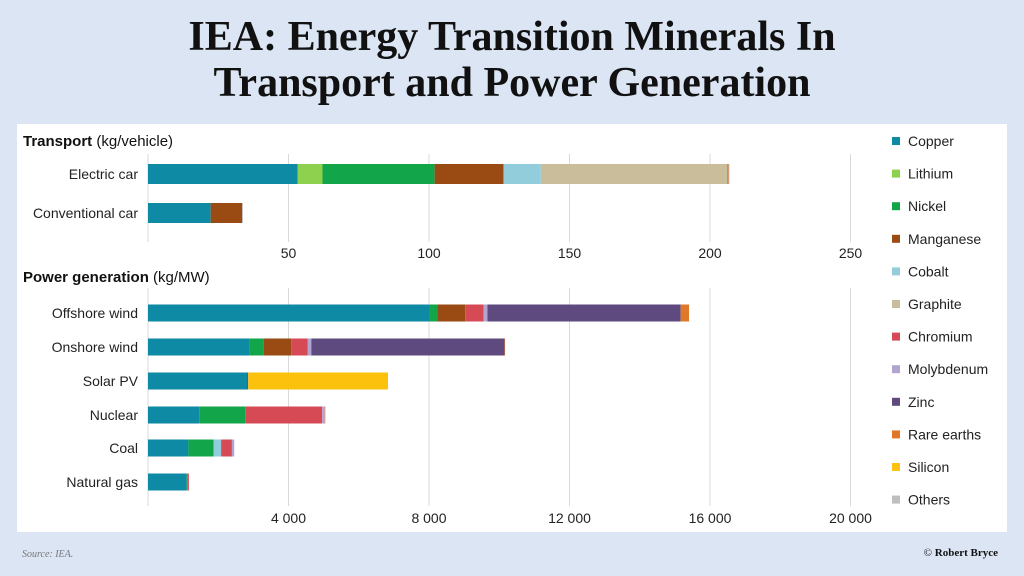 The height and width of the screenshot is (576, 1024). What do you see at coordinates (685, 313) in the screenshot?
I see `power-bar-offshore-wind-rare-earths` at bounding box center [685, 313].